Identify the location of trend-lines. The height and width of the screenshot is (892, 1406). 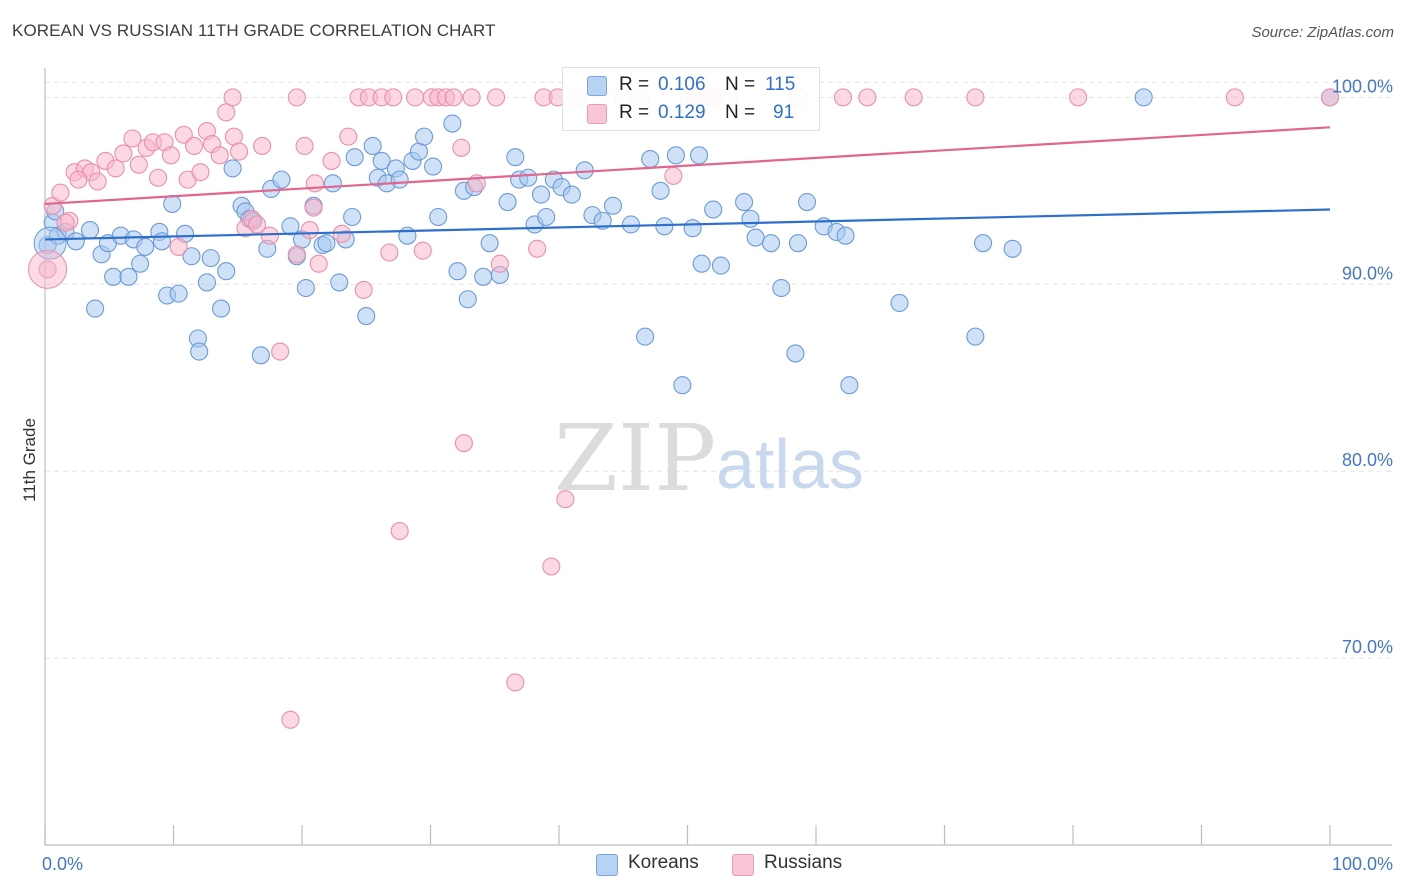
(687, 183).